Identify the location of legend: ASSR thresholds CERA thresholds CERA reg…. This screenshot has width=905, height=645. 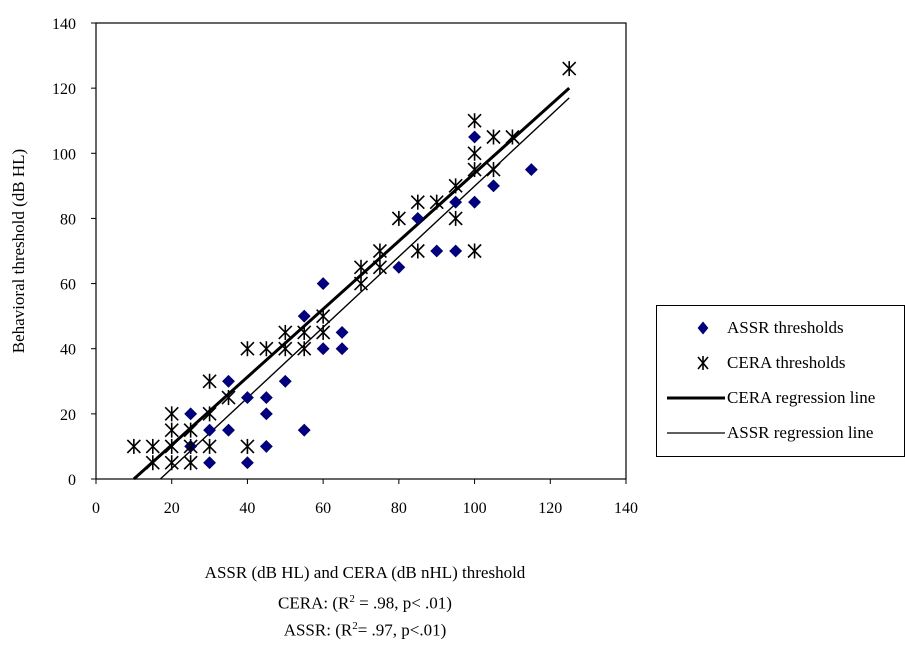
(780, 381).